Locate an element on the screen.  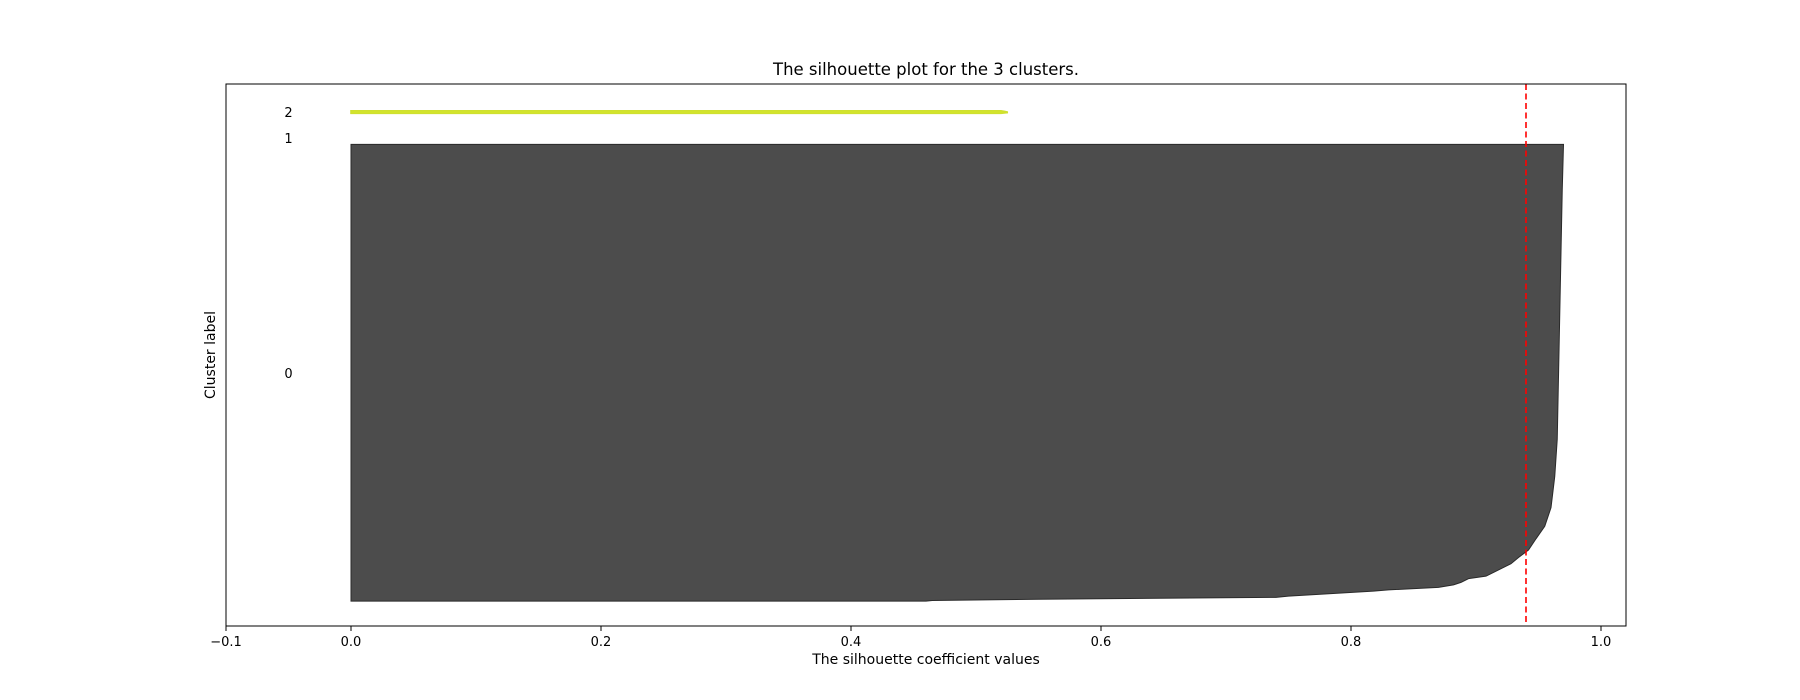
cluster-label-1: 1 is located at coordinates (288, 139).